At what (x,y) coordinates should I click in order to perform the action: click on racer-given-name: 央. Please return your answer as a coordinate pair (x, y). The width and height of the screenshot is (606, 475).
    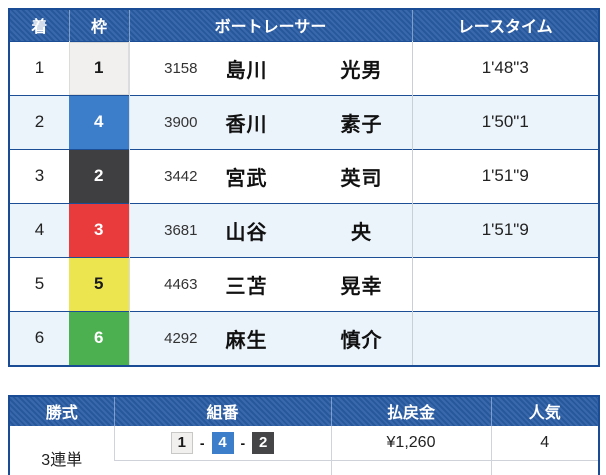
    Looking at the image, I should click on (361, 232).